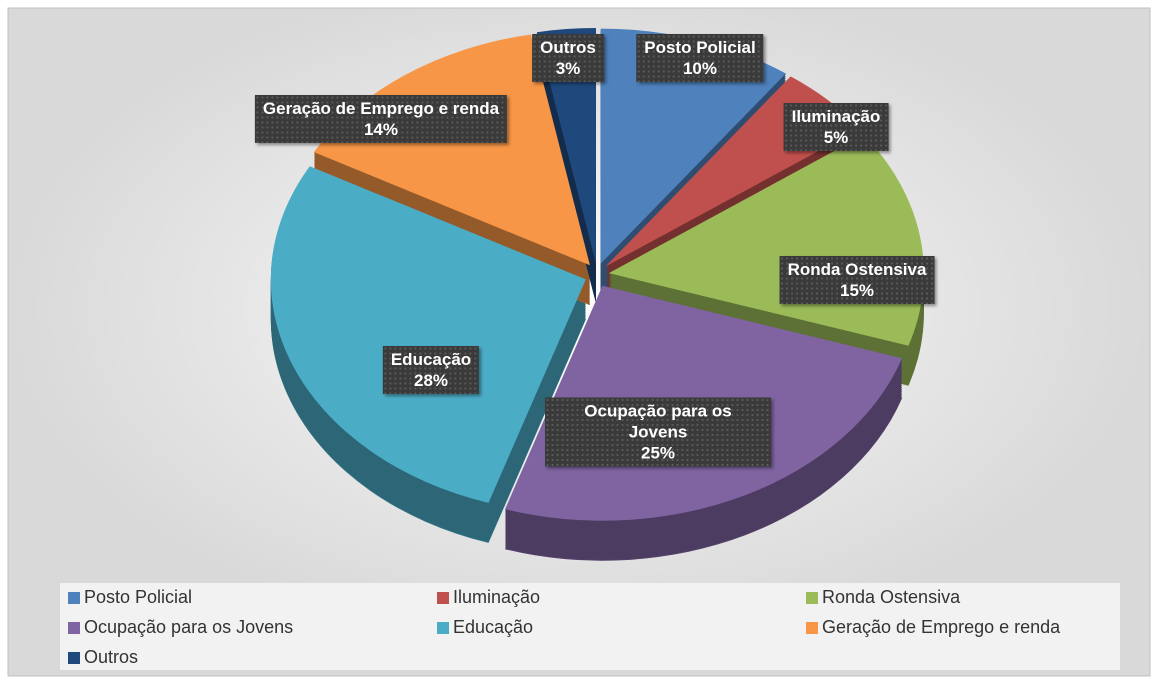 The height and width of the screenshot is (684, 1158). What do you see at coordinates (568, 68) in the screenshot?
I see `data-label-value: 3%` at bounding box center [568, 68].